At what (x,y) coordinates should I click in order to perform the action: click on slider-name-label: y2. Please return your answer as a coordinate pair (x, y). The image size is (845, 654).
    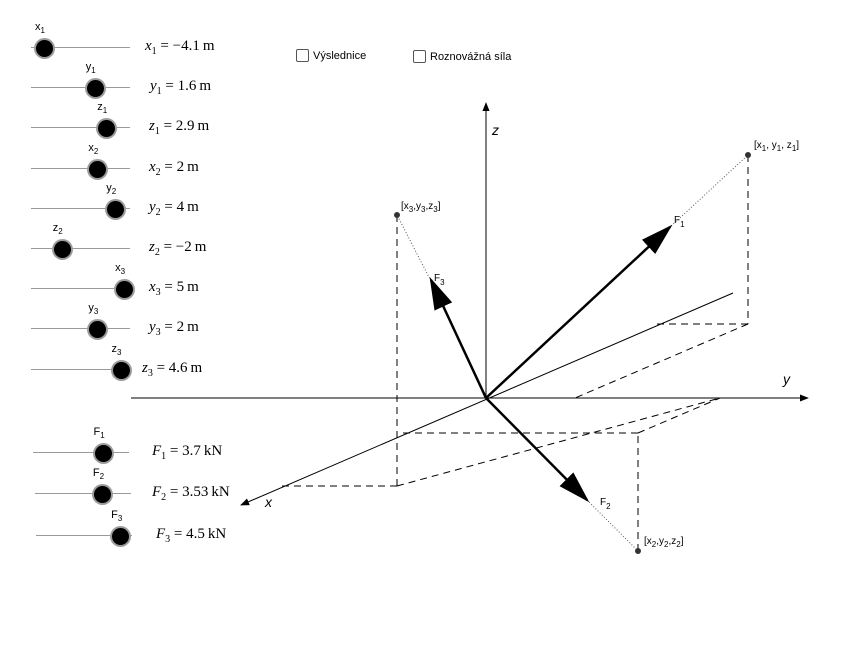
    Looking at the image, I should click on (111, 188).